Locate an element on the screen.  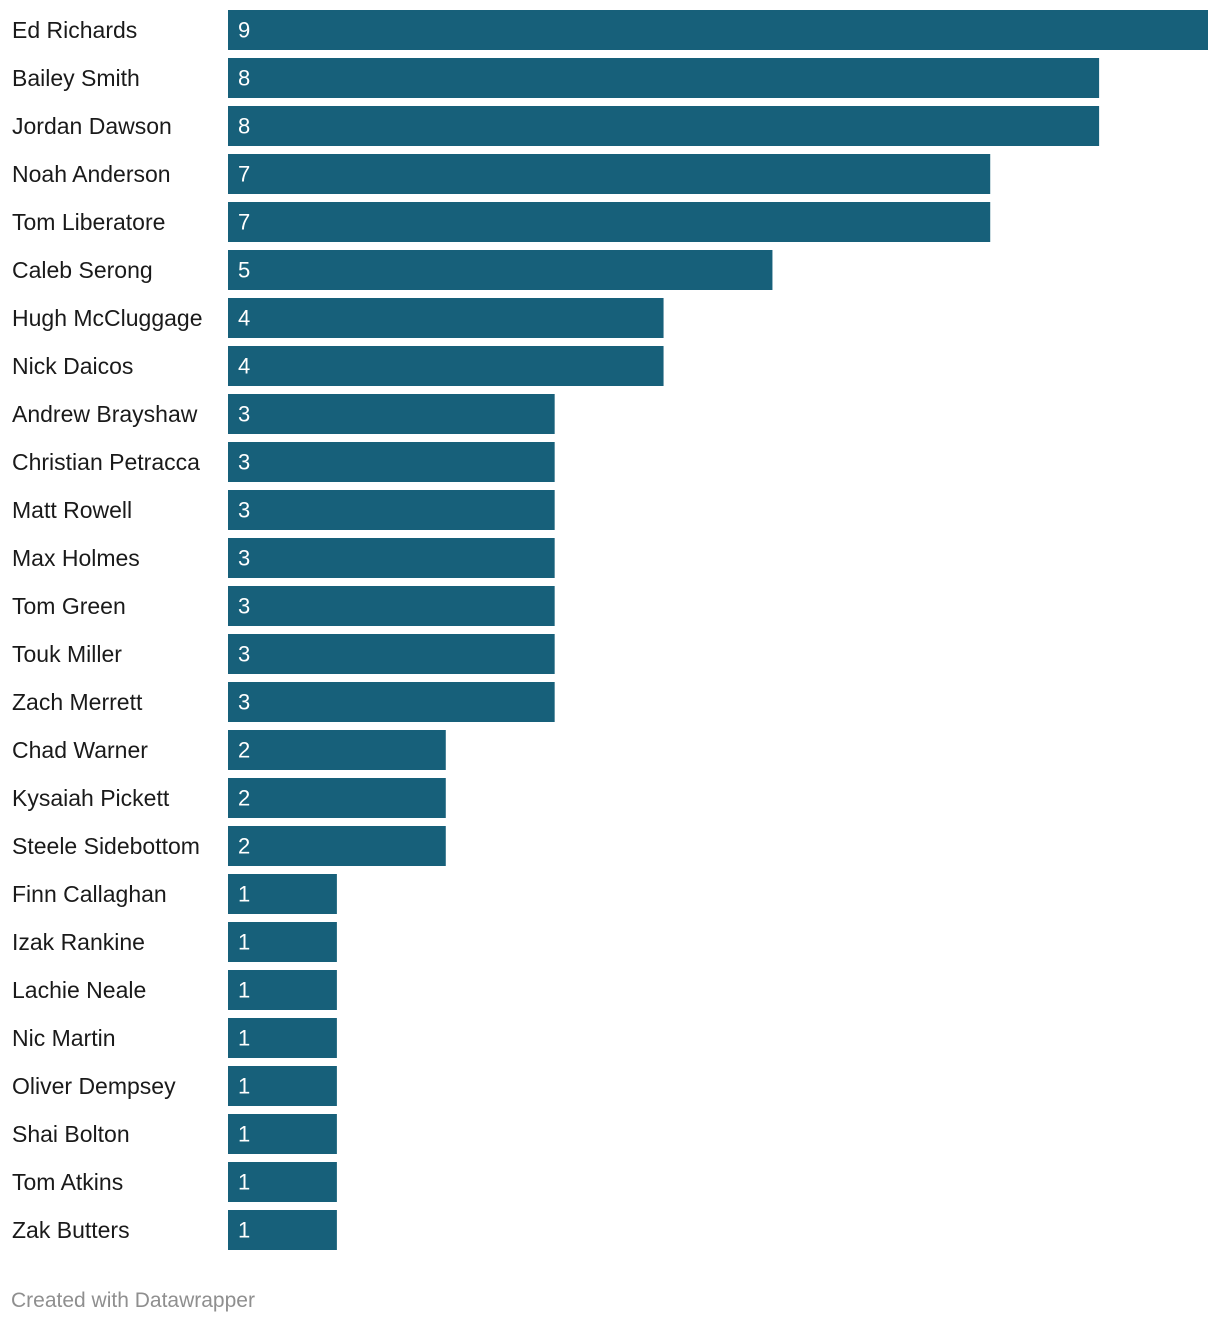
category-label: Noah Anderson is located at coordinates (91, 174).